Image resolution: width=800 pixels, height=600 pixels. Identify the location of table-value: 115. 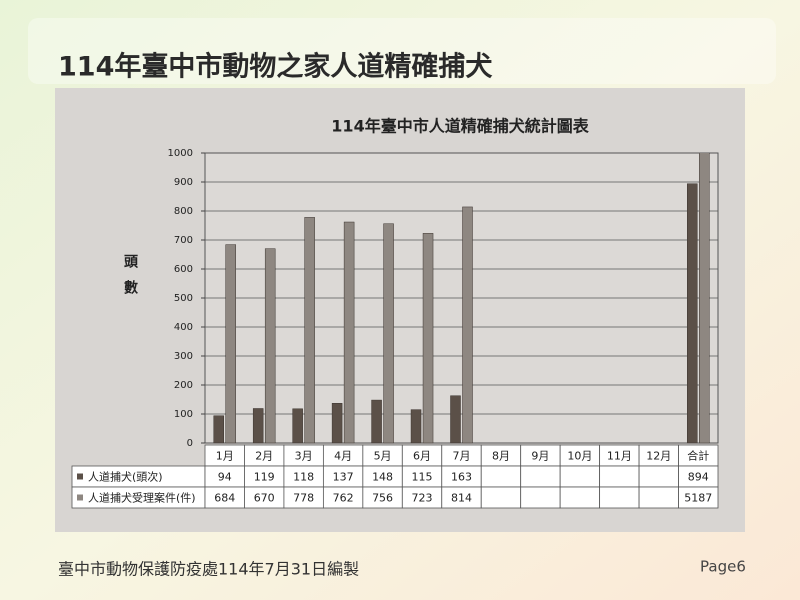
(422, 477).